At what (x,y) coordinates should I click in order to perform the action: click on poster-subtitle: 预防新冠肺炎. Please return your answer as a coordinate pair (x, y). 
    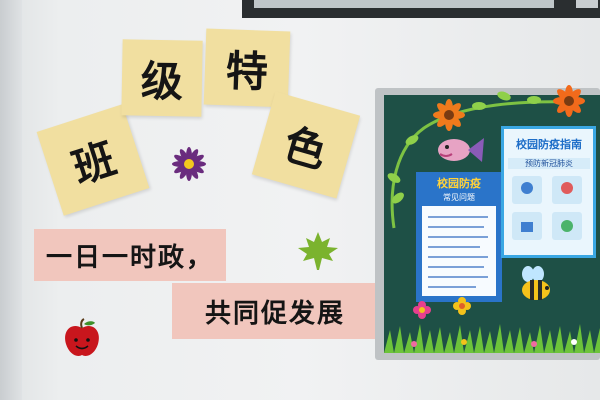
    Looking at the image, I should click on (549, 163).